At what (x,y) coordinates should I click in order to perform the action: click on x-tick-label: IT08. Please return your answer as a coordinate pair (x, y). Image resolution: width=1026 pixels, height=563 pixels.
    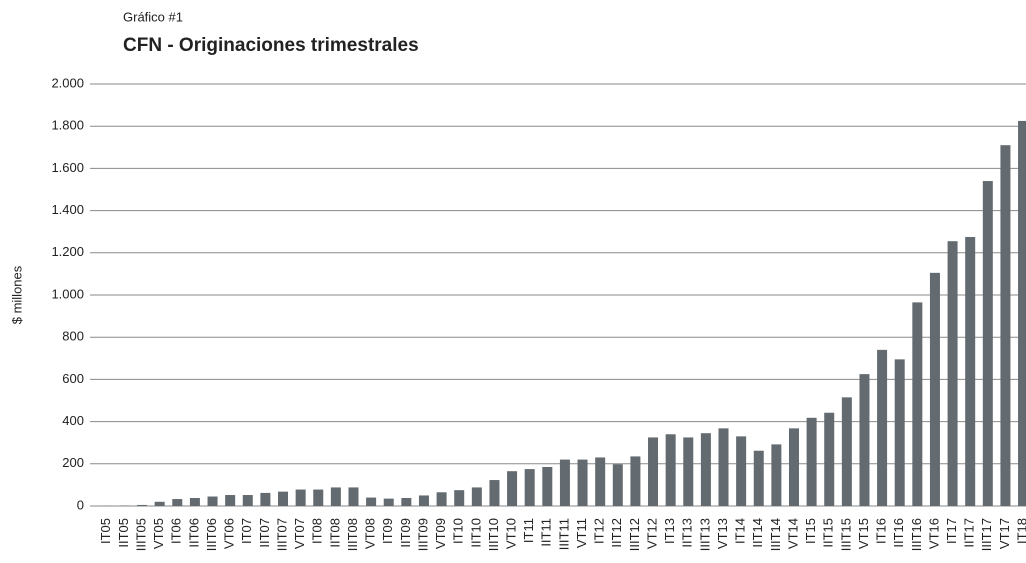
    Looking at the image, I should click on (317, 531).